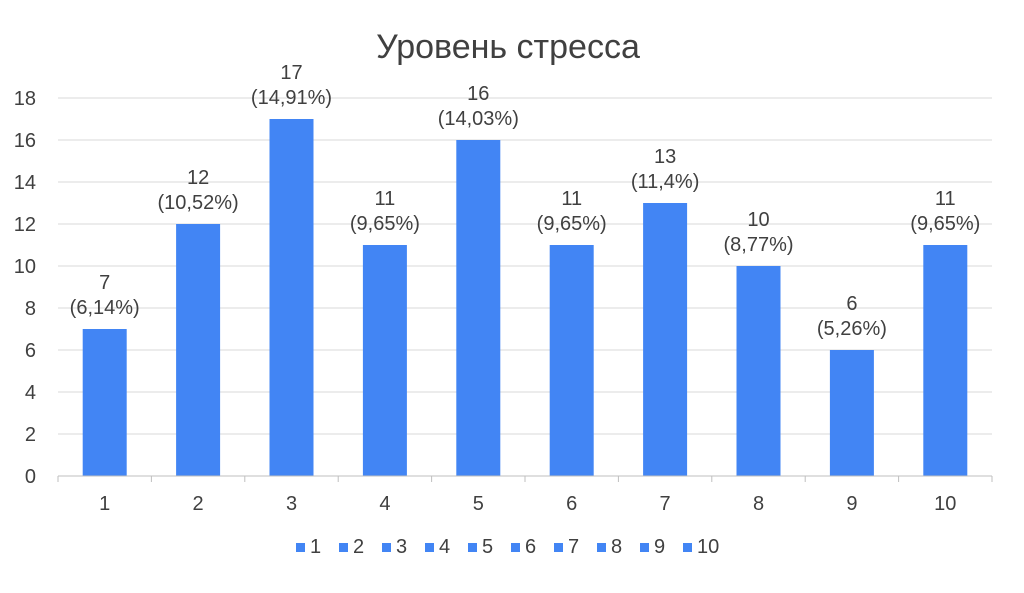 The image size is (1024, 593). Describe the element at coordinates (478, 94) in the screenshot. I see `data-label-value: 16` at that location.